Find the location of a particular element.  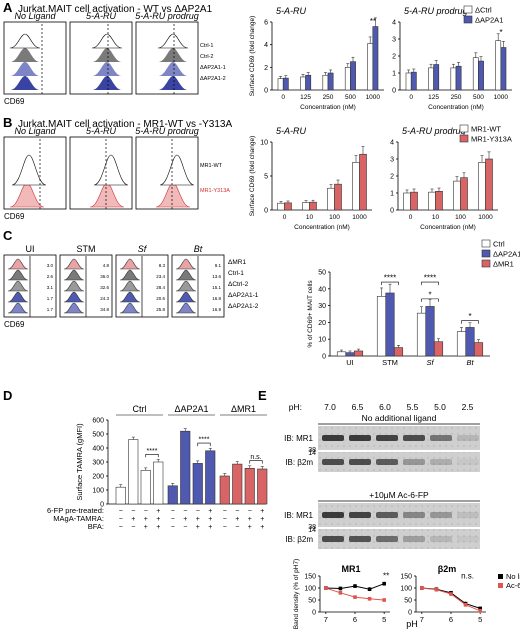

y-tick-label: 10 is located at coordinates (322, 340).